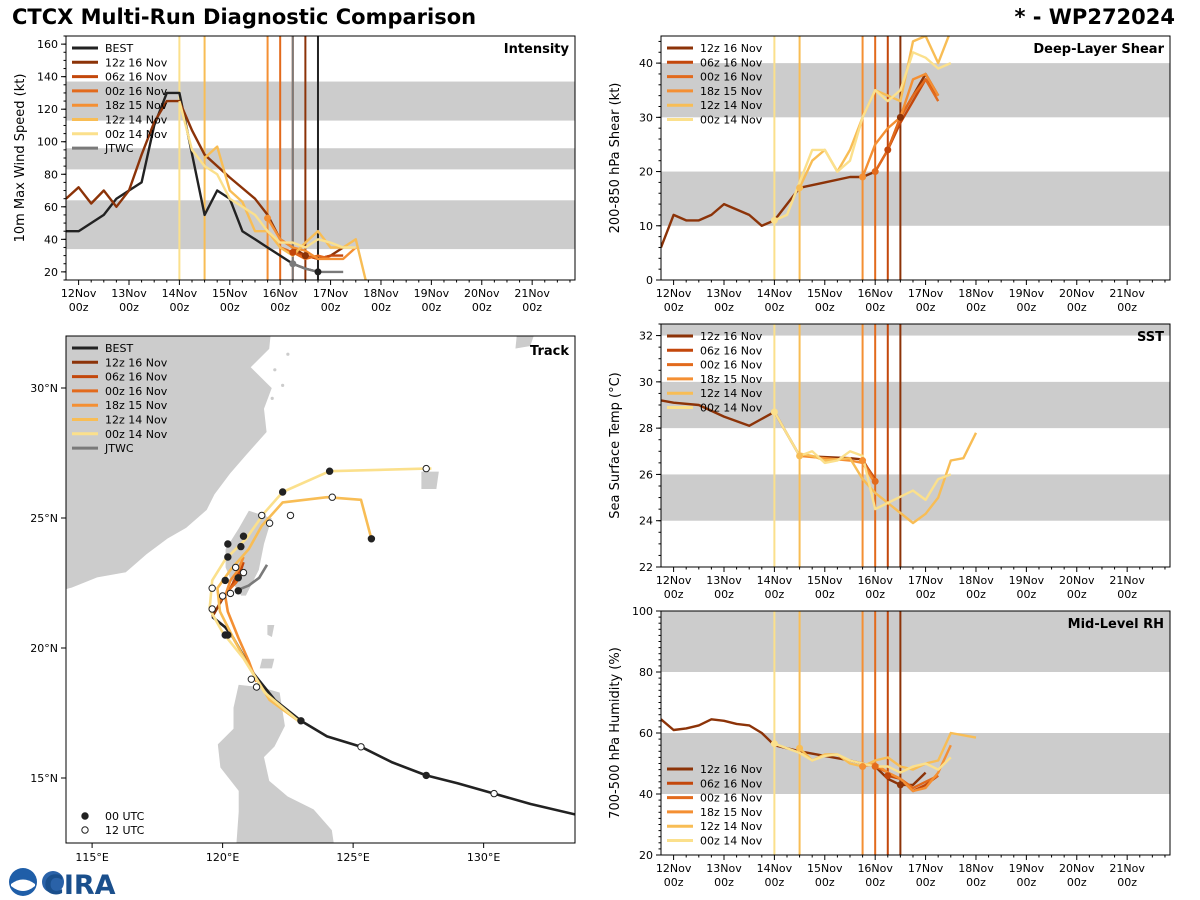  What do you see at coordinates (646, 794) in the screenshot?
I see `y-tick-label: 40` at bounding box center [646, 794].